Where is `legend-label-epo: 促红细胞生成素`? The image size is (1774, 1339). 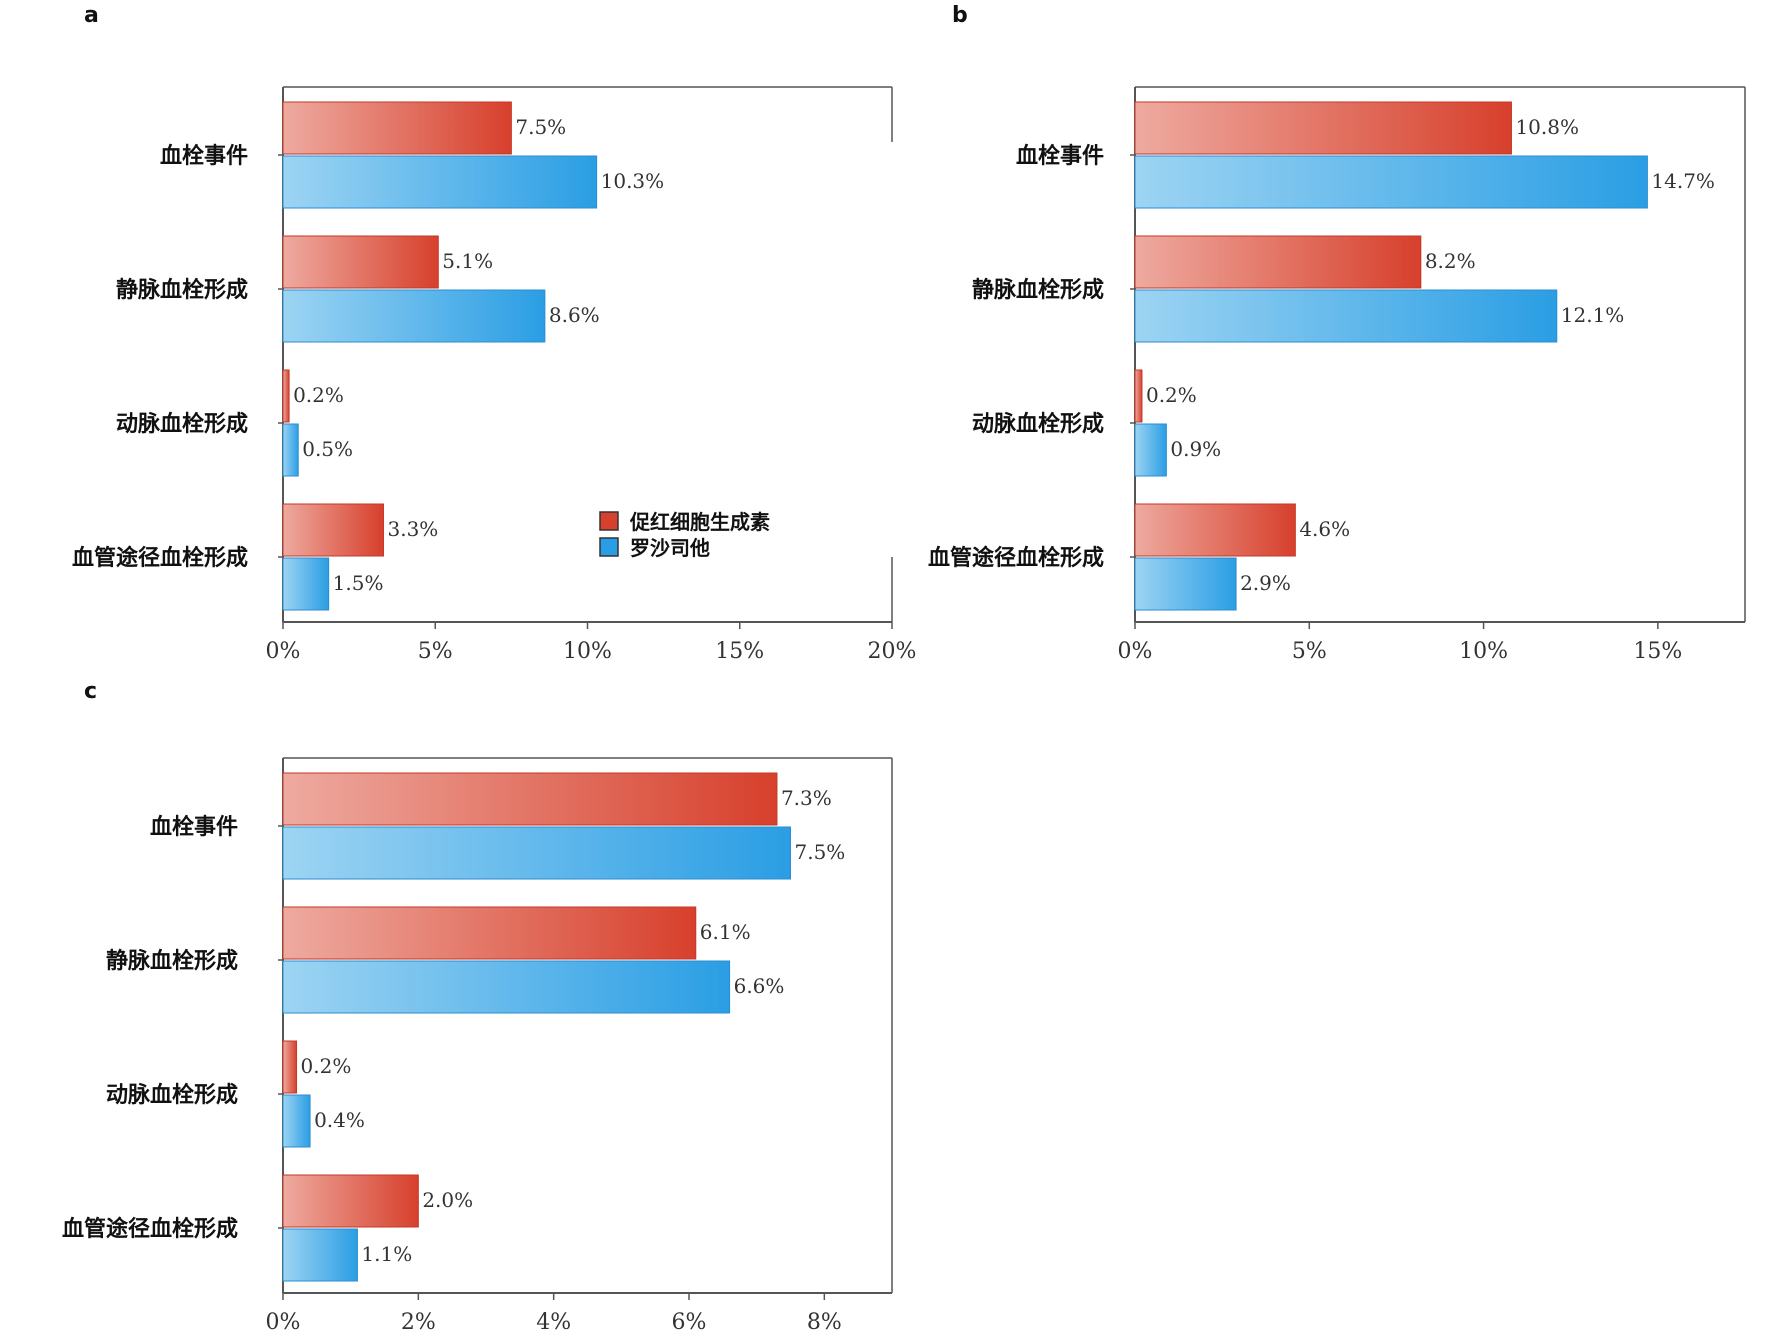 legend-label-epo: 促红细胞生成素 is located at coordinates (699, 522).